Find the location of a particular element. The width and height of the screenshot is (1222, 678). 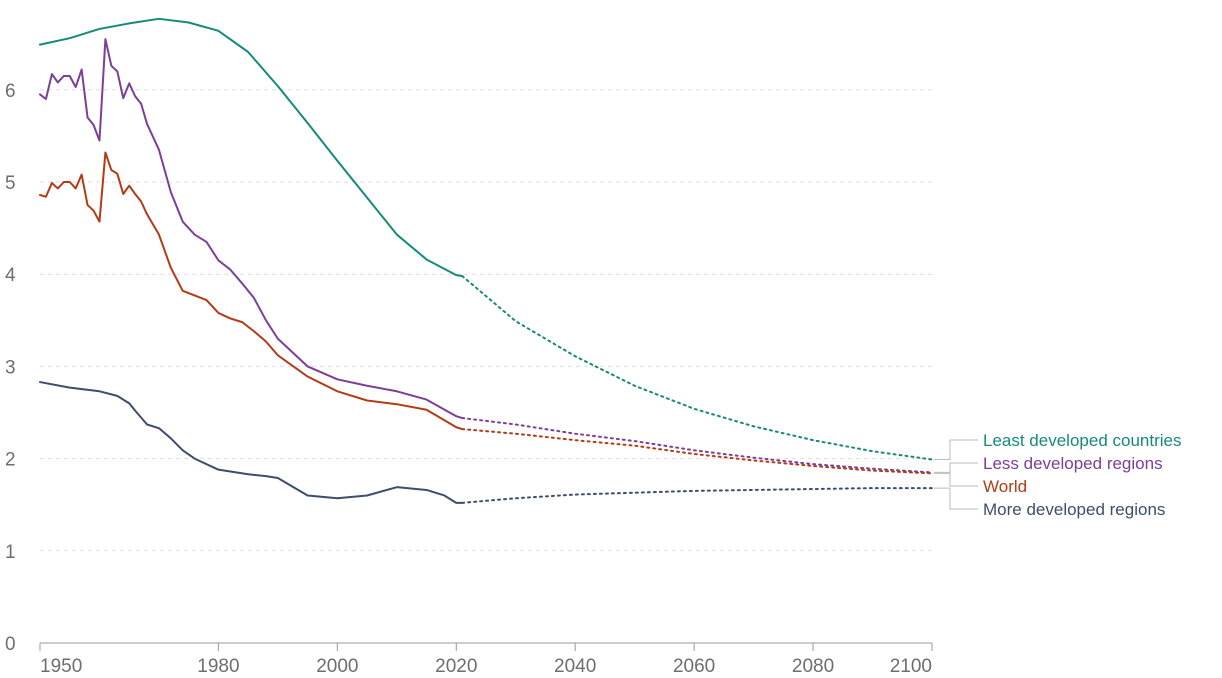

x-tick-label: 1950 is located at coordinates (61, 666).